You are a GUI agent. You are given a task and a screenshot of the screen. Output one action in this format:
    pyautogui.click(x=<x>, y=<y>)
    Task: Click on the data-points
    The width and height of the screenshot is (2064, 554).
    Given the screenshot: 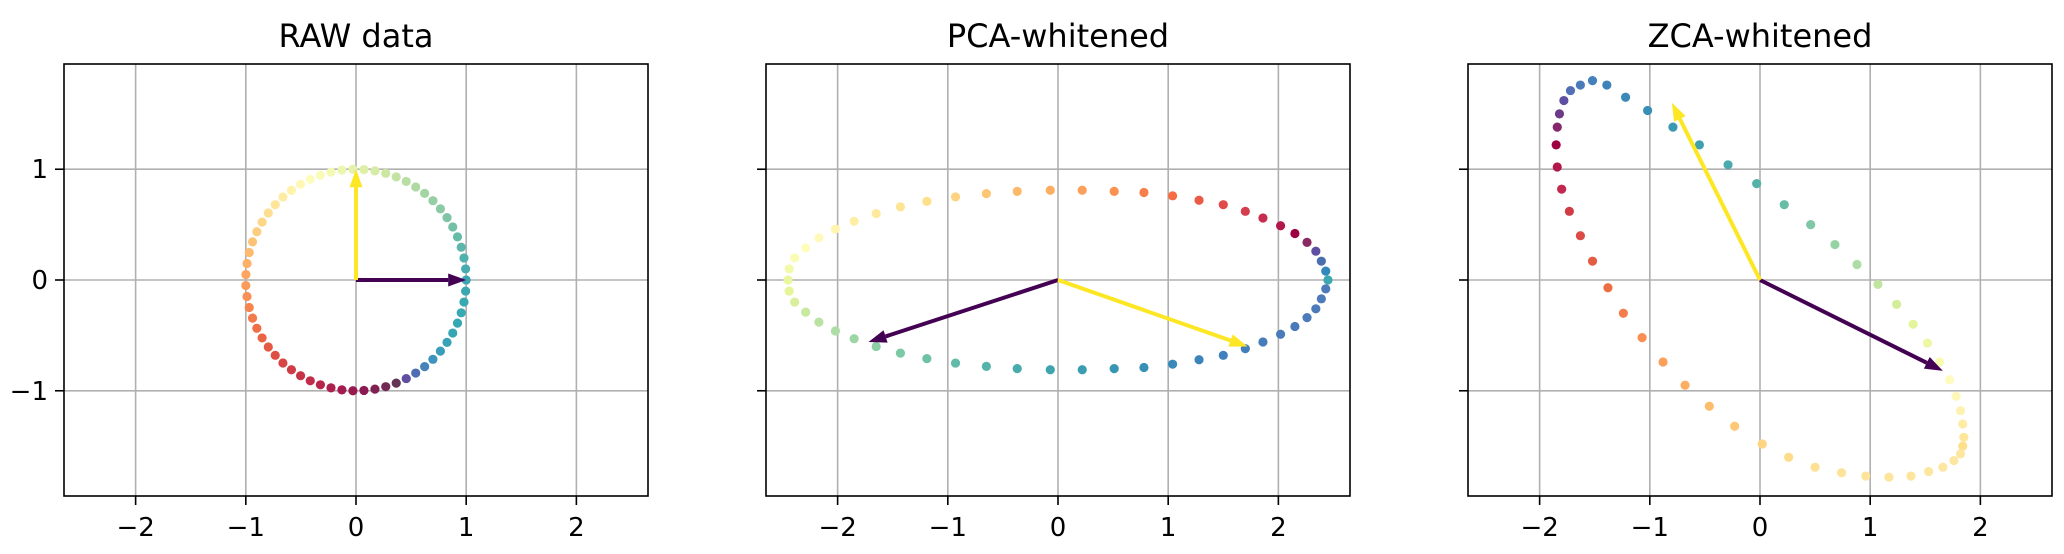 What is the action you would take?
    pyautogui.click(x=1760, y=279)
    